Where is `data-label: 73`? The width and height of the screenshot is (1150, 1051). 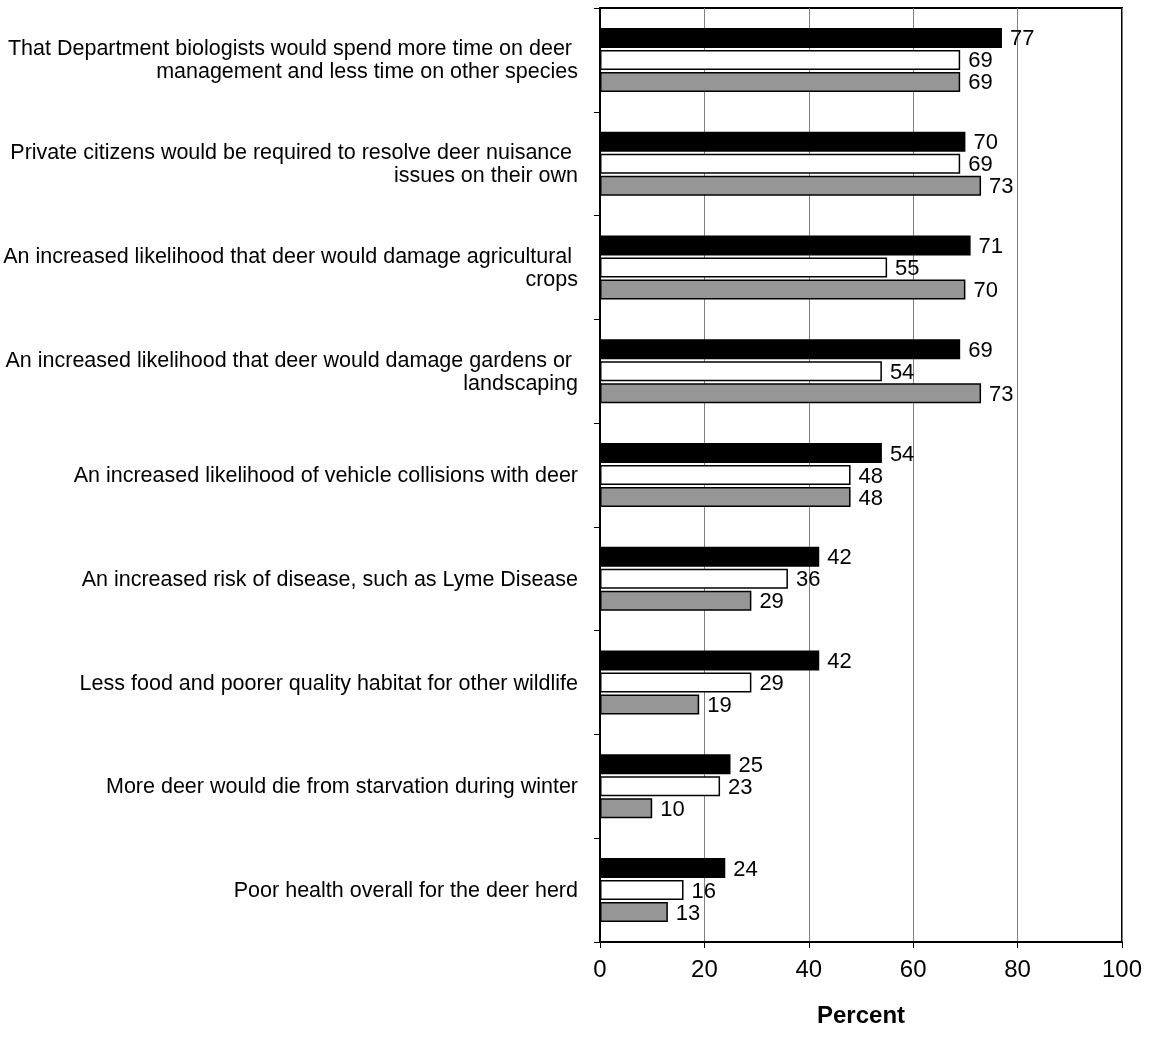 data-label: 73 is located at coordinates (1001, 393).